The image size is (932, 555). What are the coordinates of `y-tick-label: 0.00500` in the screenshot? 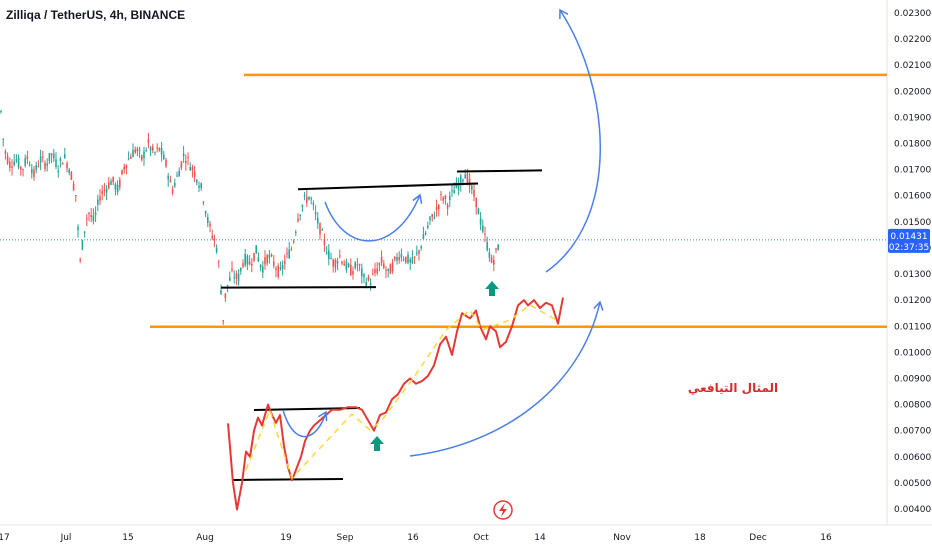 It's located at (912, 484).